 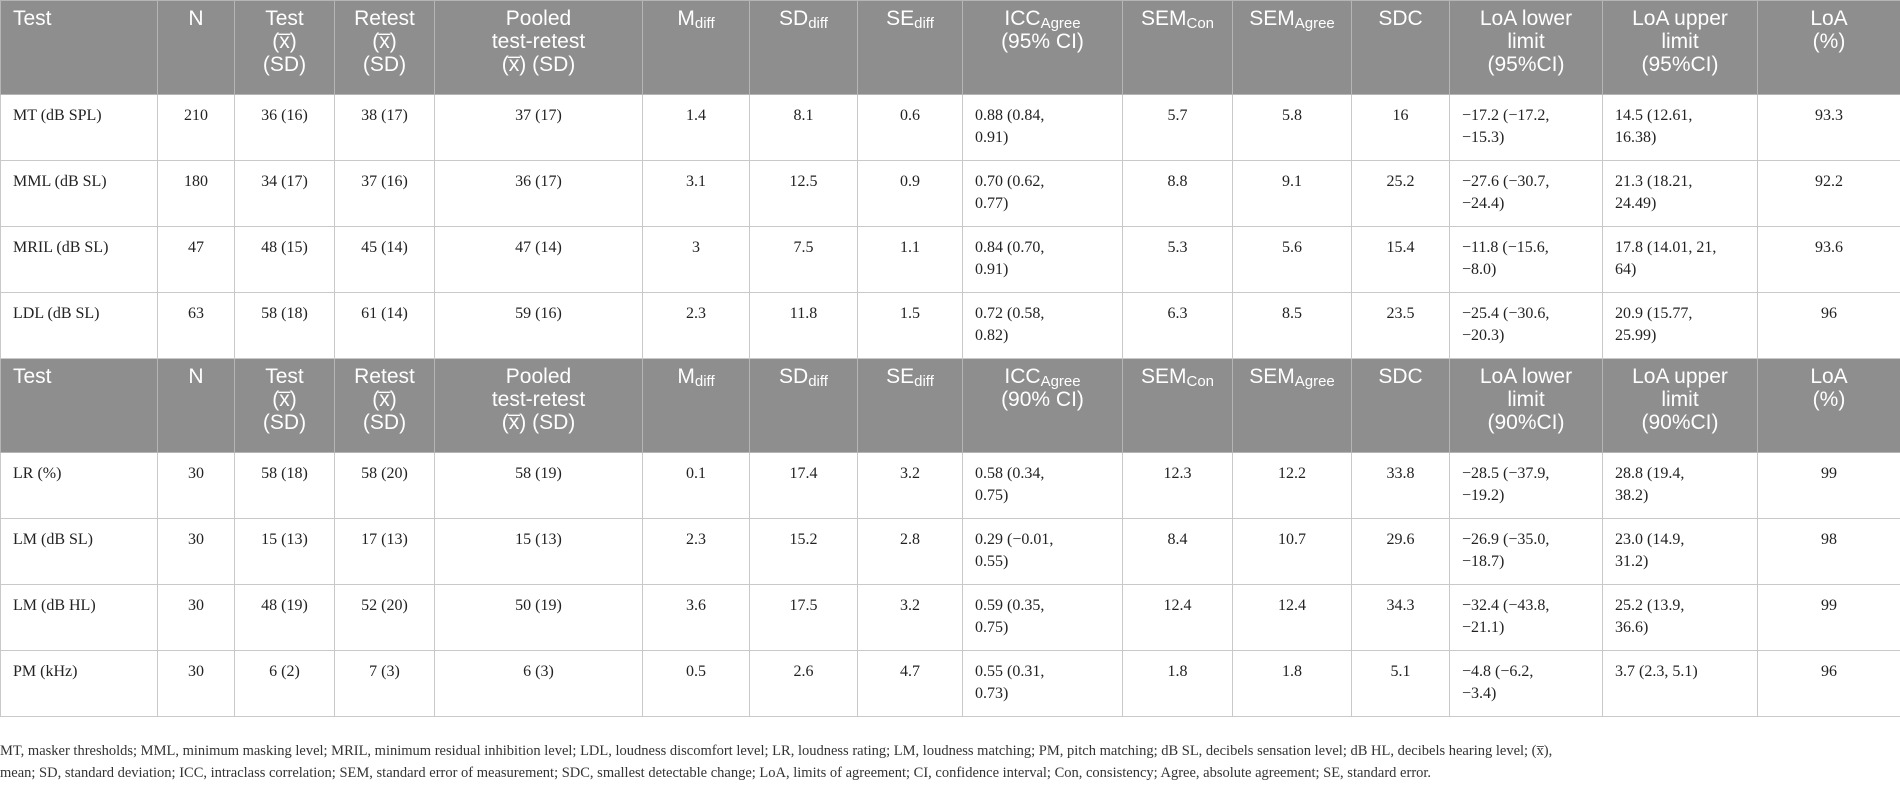 What do you see at coordinates (538, 259) in the screenshot?
I see `table-cell: 47 (14)` at bounding box center [538, 259].